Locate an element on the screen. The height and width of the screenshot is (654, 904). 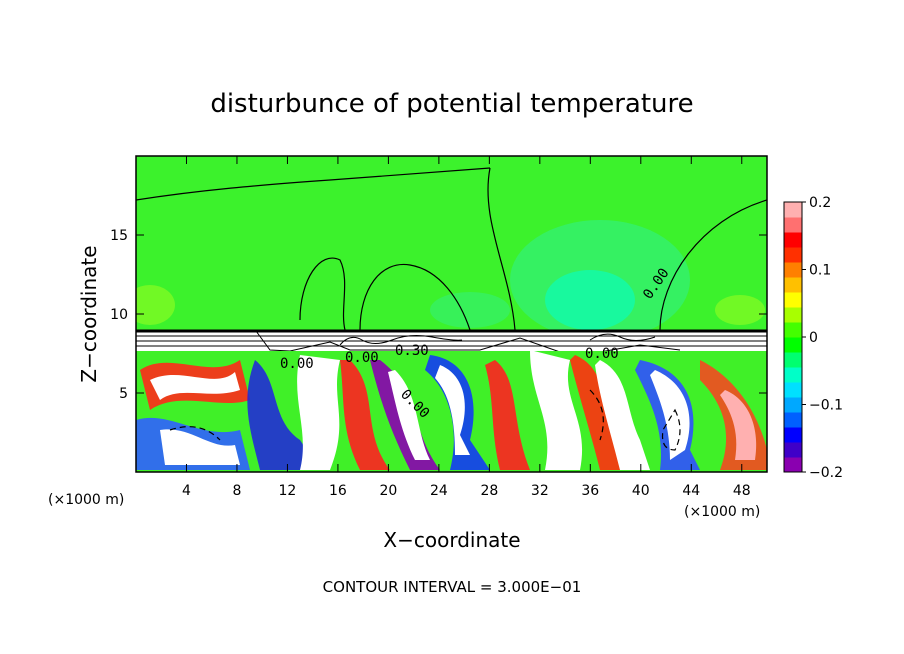
y-tick-label: 10 is located at coordinates (119, 315).